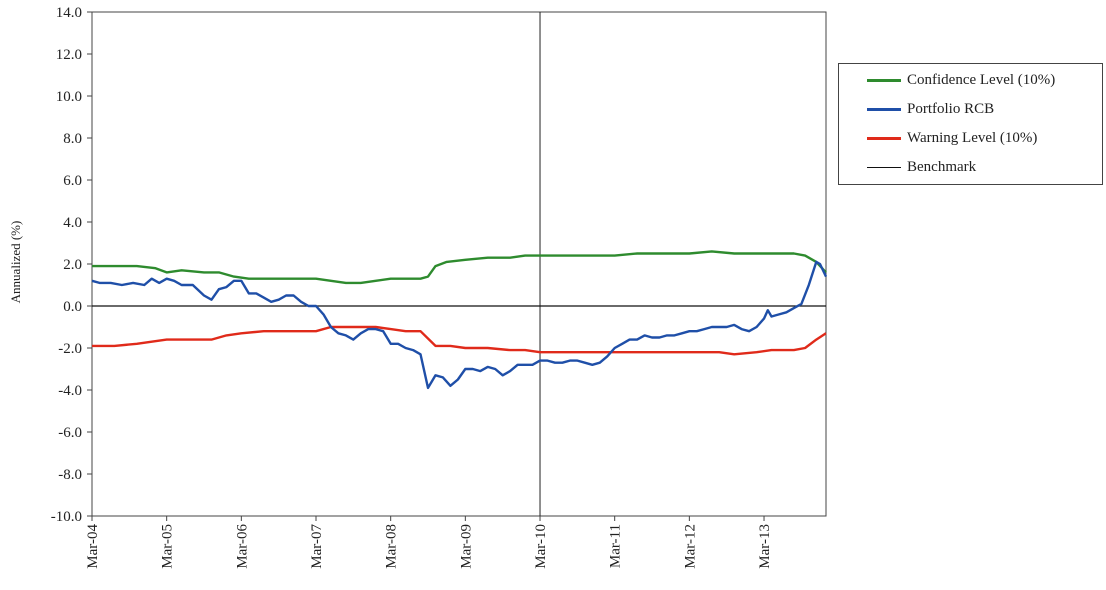 This screenshot has width=1106, height=590. Describe the element at coordinates (884, 109) in the screenshot. I see `legend-swatch-portfolio` at that location.